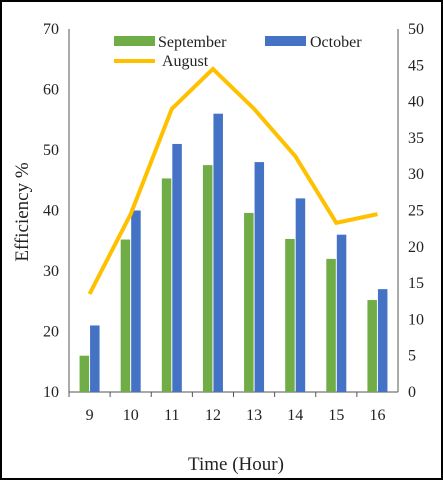 This screenshot has width=443, height=482. Describe the element at coordinates (51, 150) in the screenshot. I see `y-tick-label: 50` at that location.